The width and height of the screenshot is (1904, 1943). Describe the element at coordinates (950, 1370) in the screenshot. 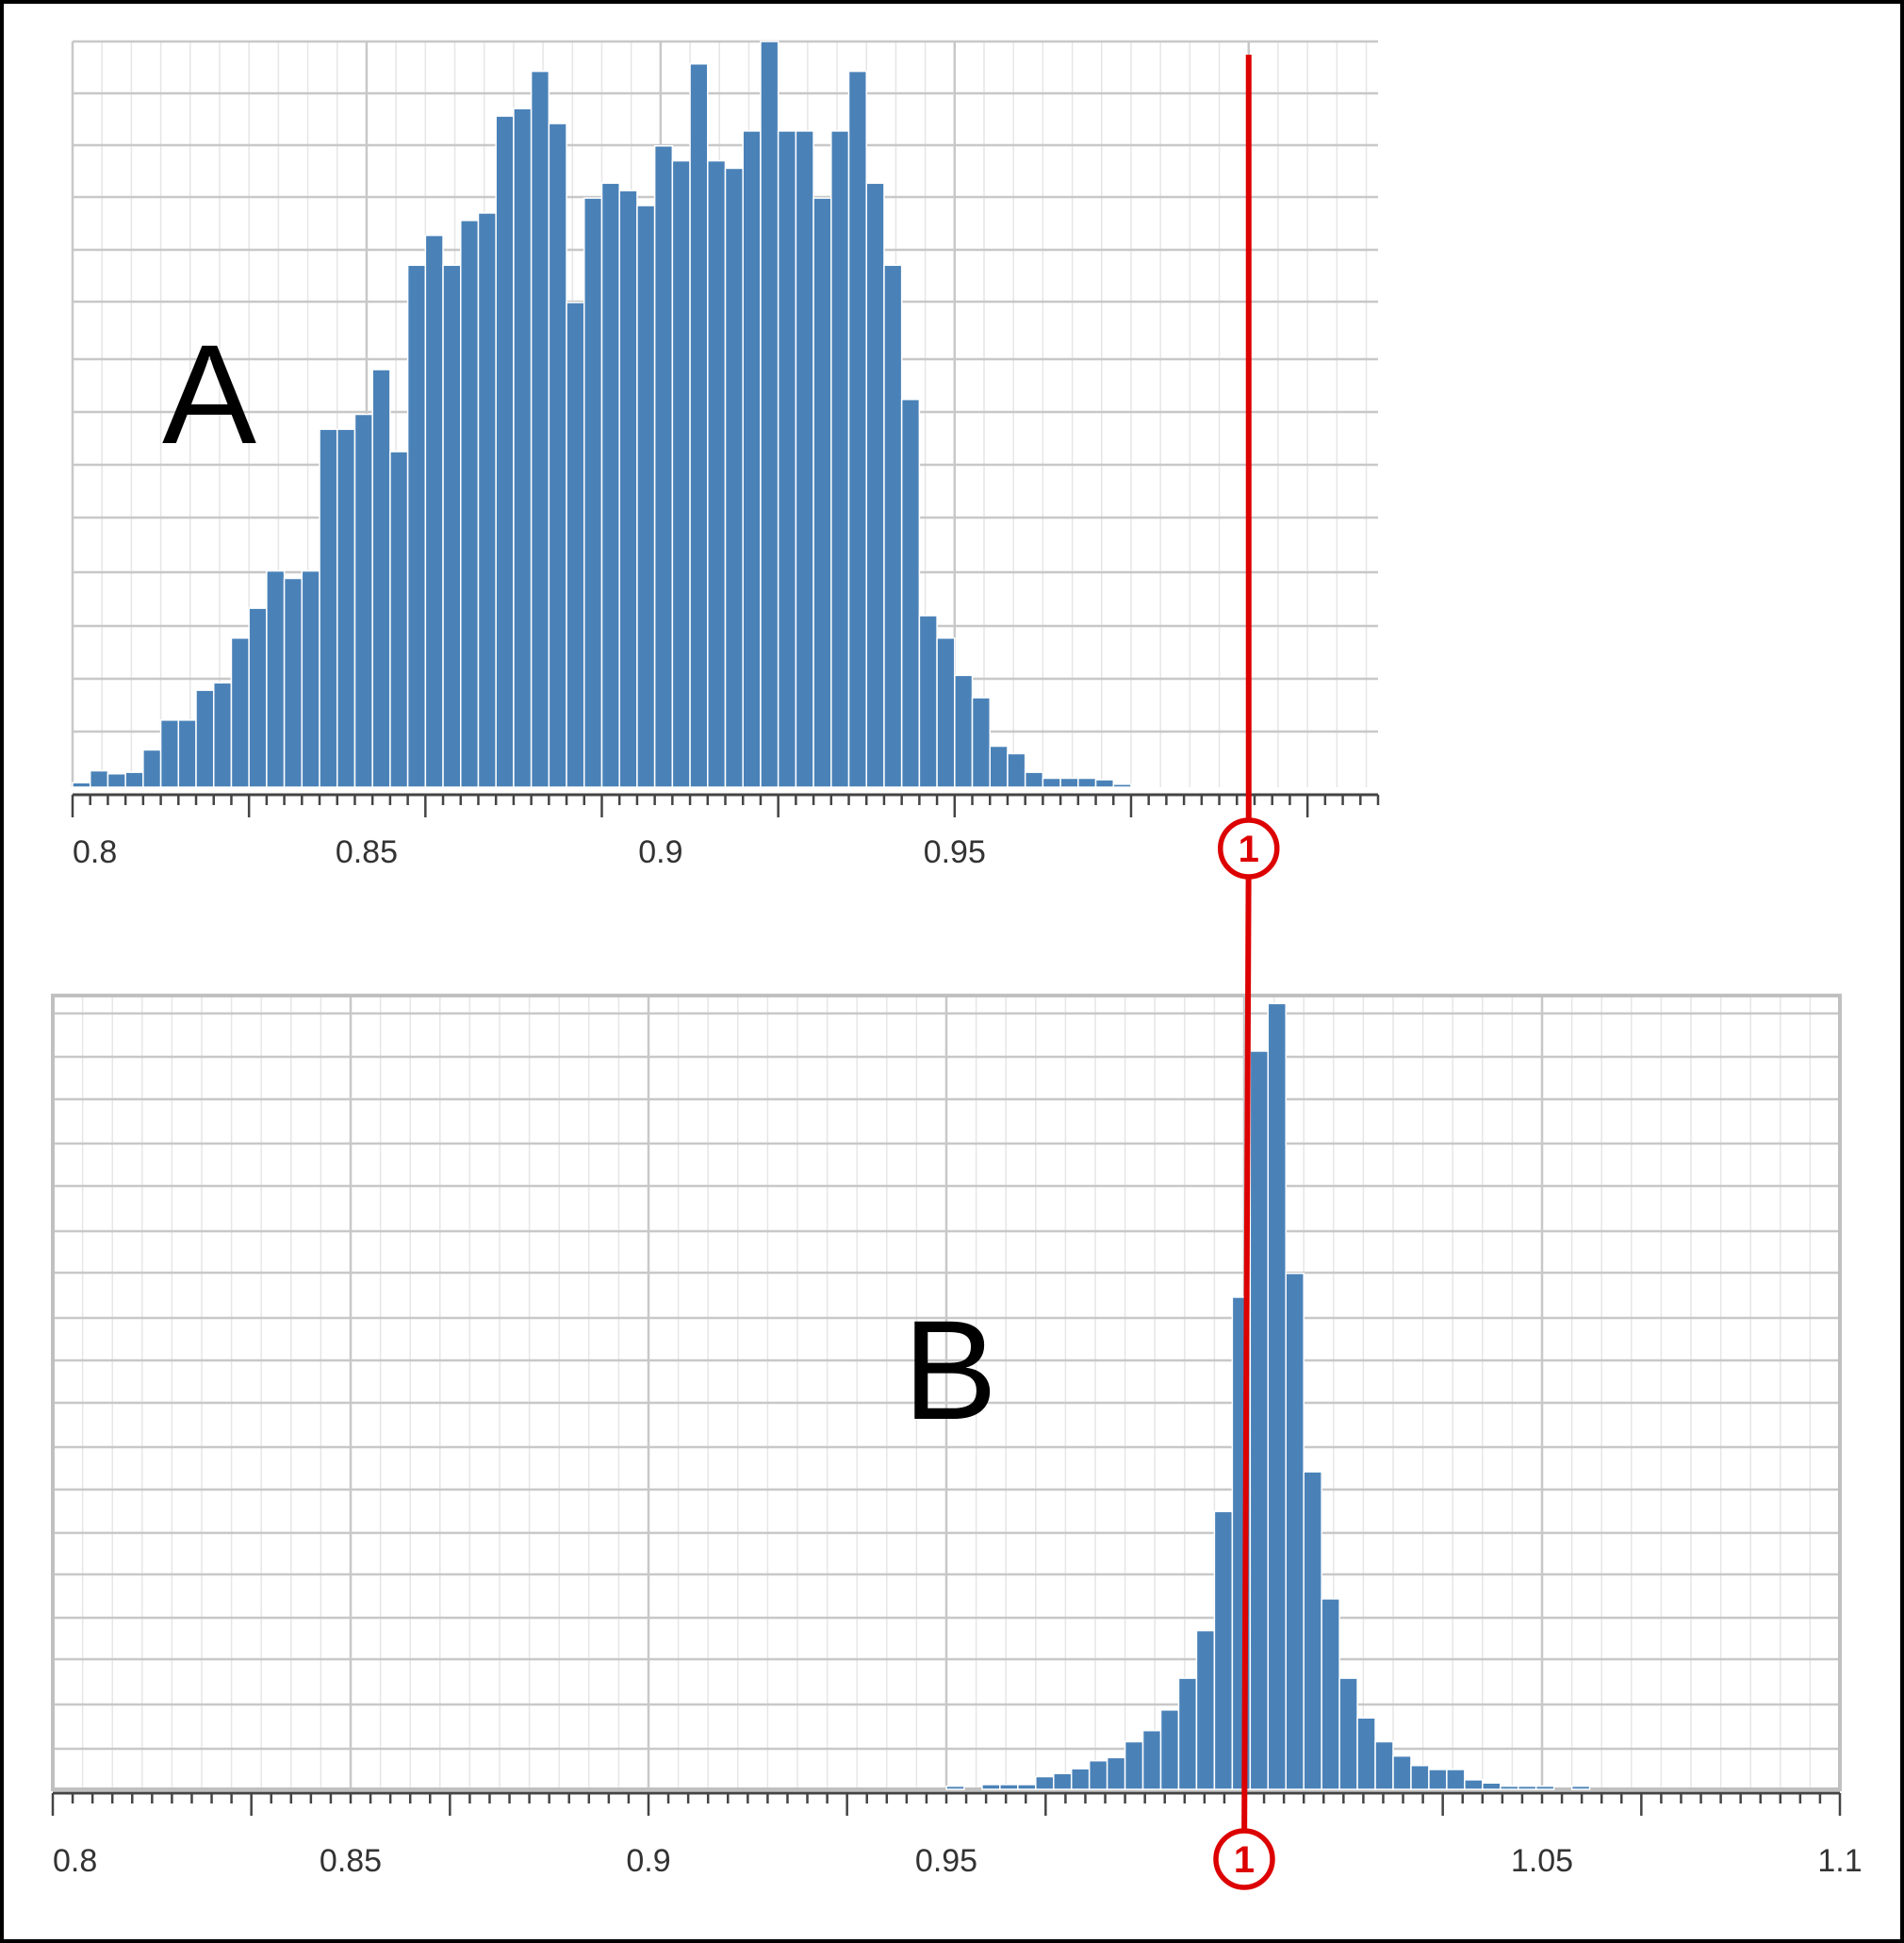

I see `panel-b-label: B` at that location.